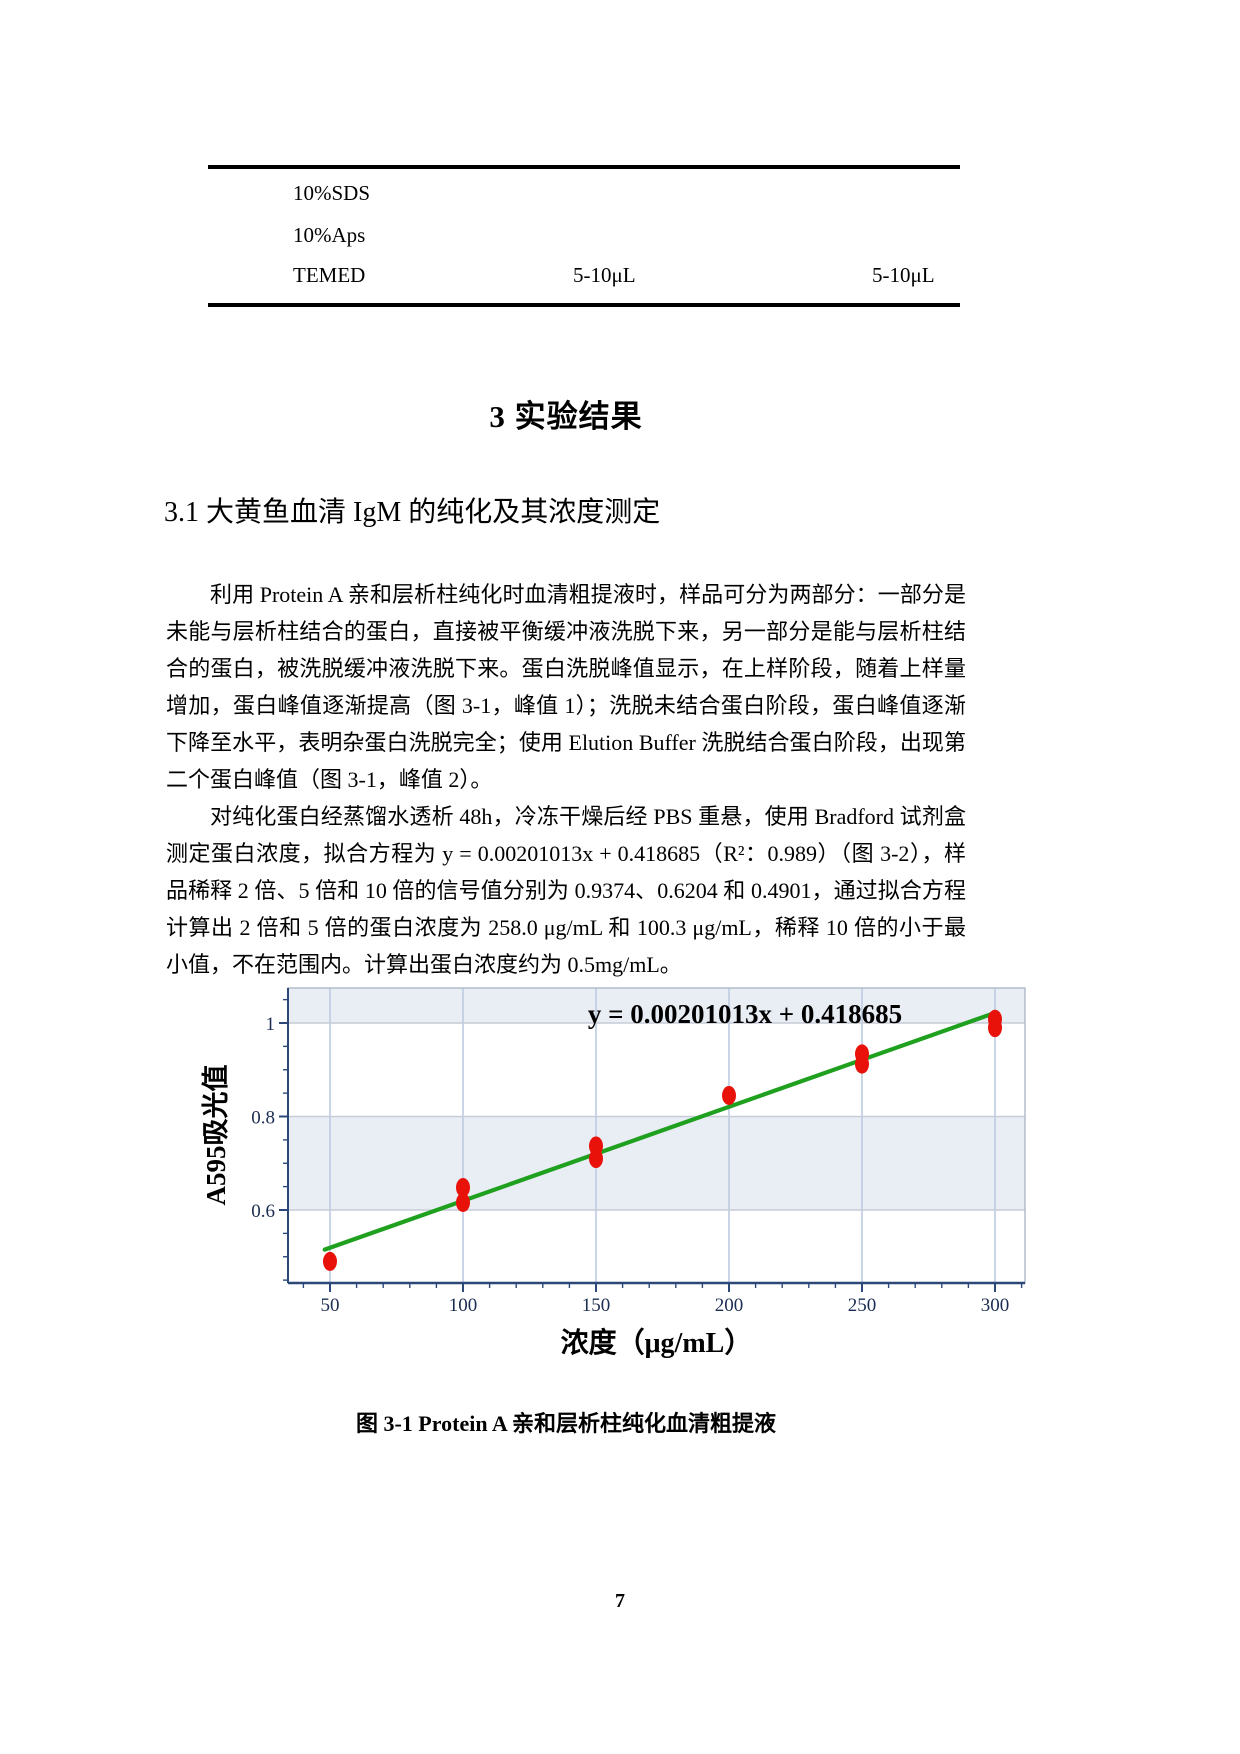 This screenshot has width=1240, height=1754. Describe the element at coordinates (271, 1024) in the screenshot. I see `y-tick-label: 1` at that location.